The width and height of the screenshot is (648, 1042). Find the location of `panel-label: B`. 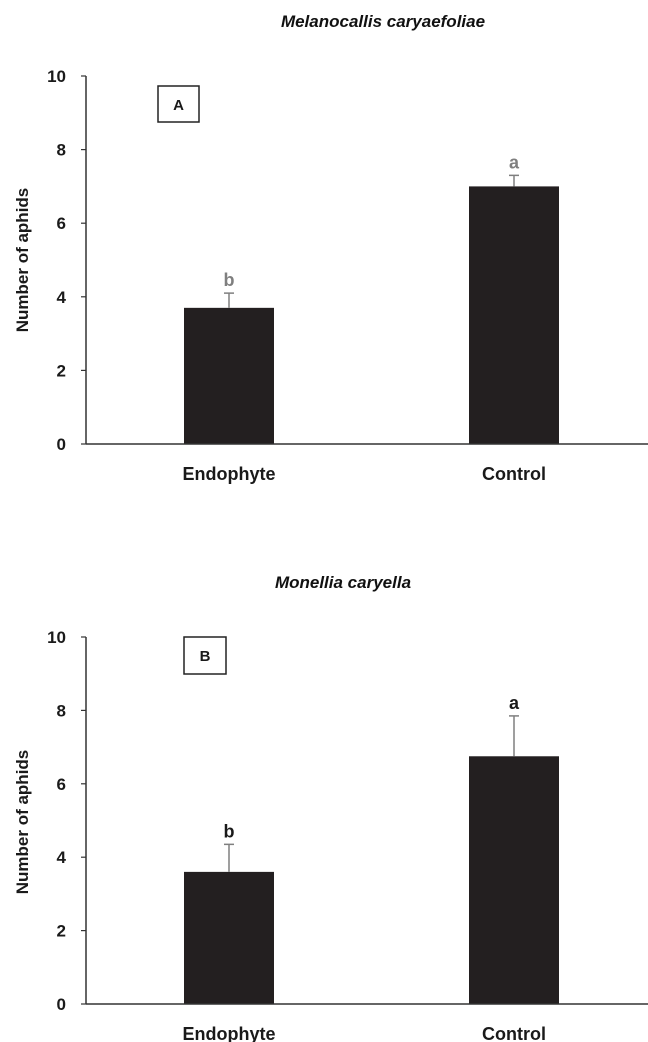

panel-label: B is located at coordinates (205, 656).